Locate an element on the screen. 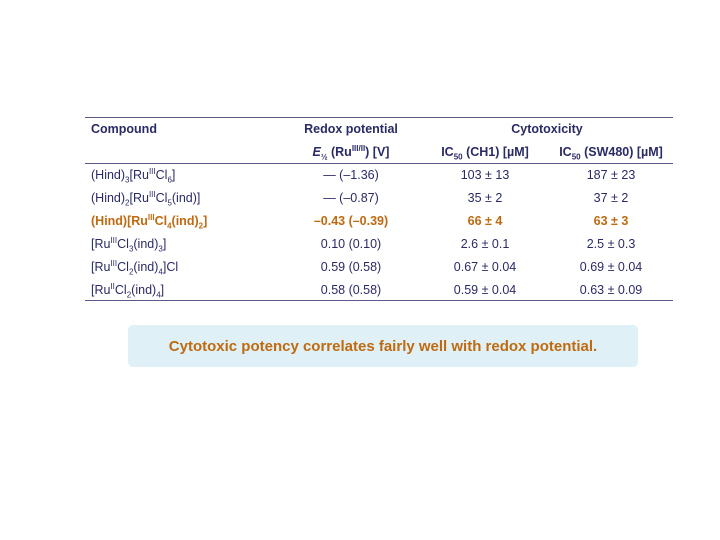 This screenshot has height=540, width=720. cell-compound: [RuIIICl2(ind)4]Cl is located at coordinates (135, 267).